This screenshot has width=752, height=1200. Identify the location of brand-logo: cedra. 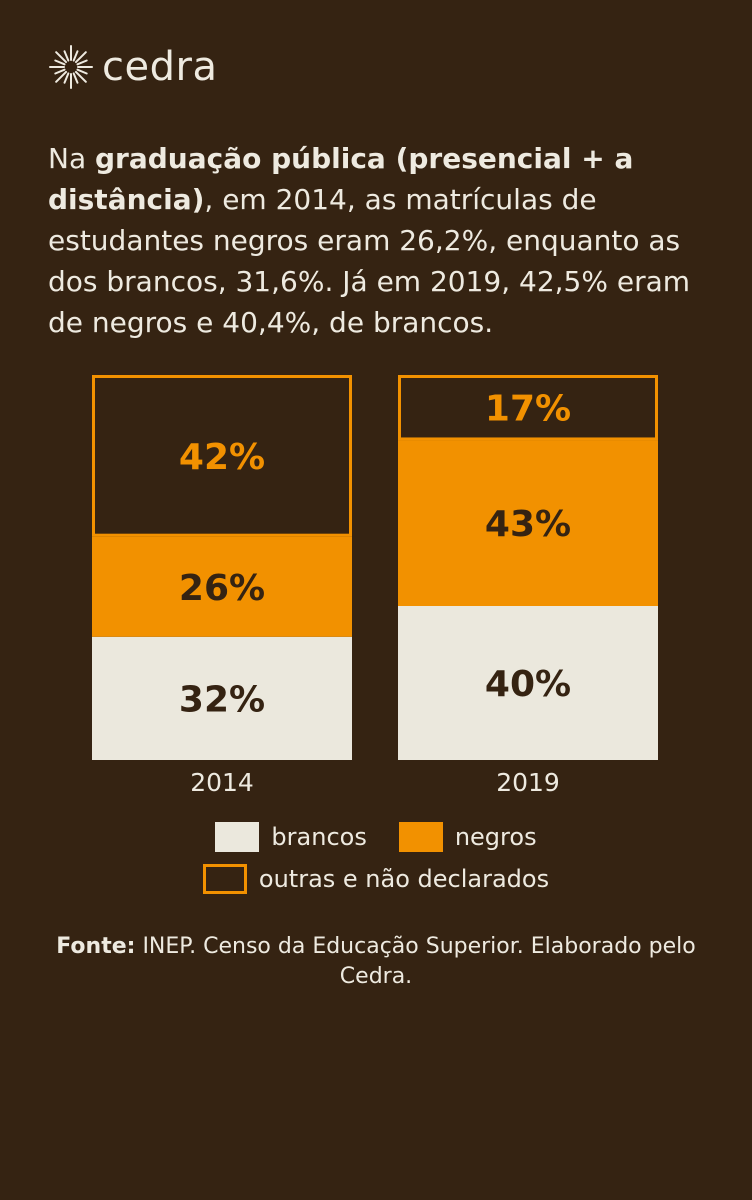
(132, 67).